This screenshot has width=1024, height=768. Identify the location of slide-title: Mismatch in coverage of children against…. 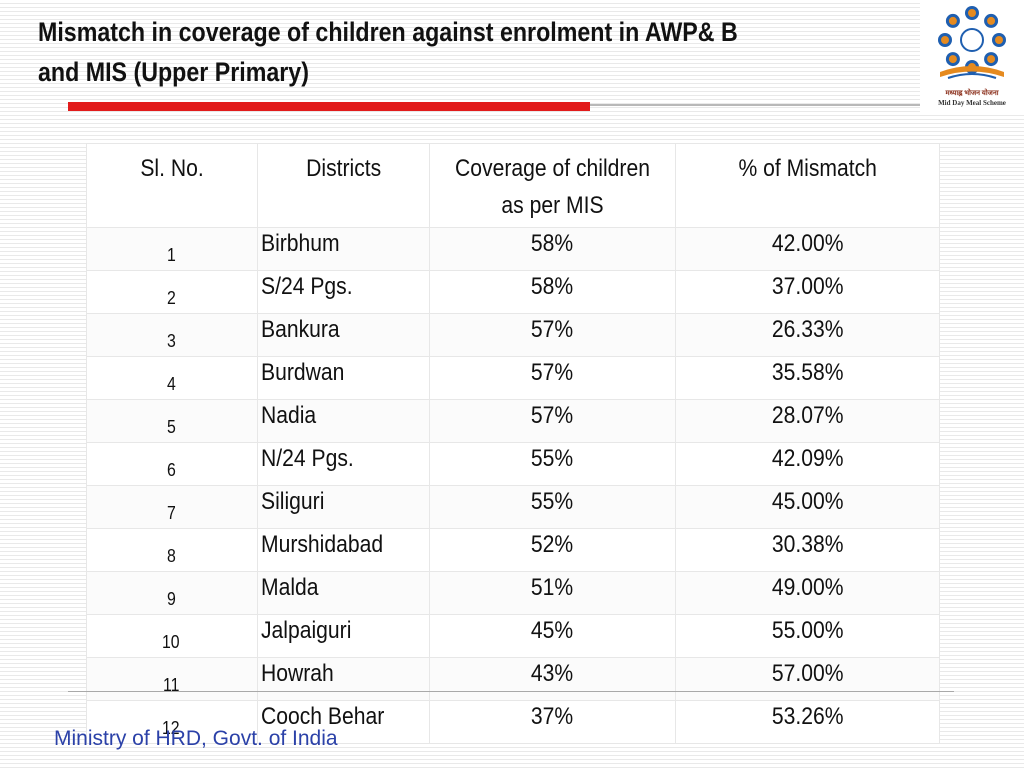
(416, 52).